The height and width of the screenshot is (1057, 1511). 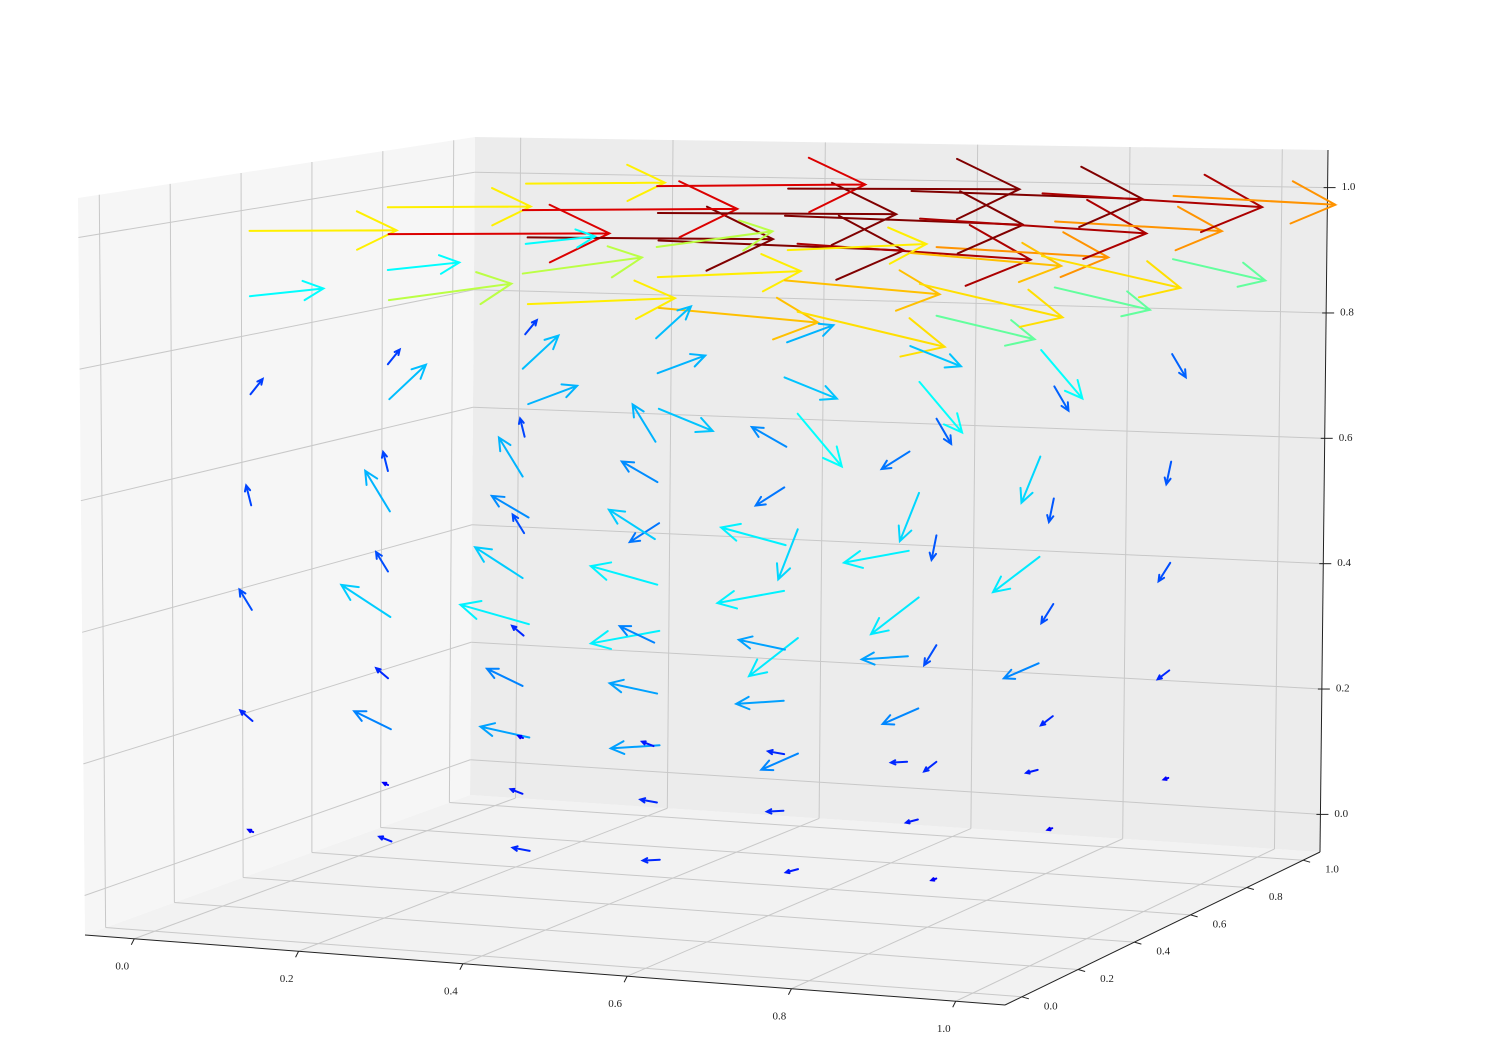 I want to click on x-tick-label: 0.2, so click(x=287, y=979).